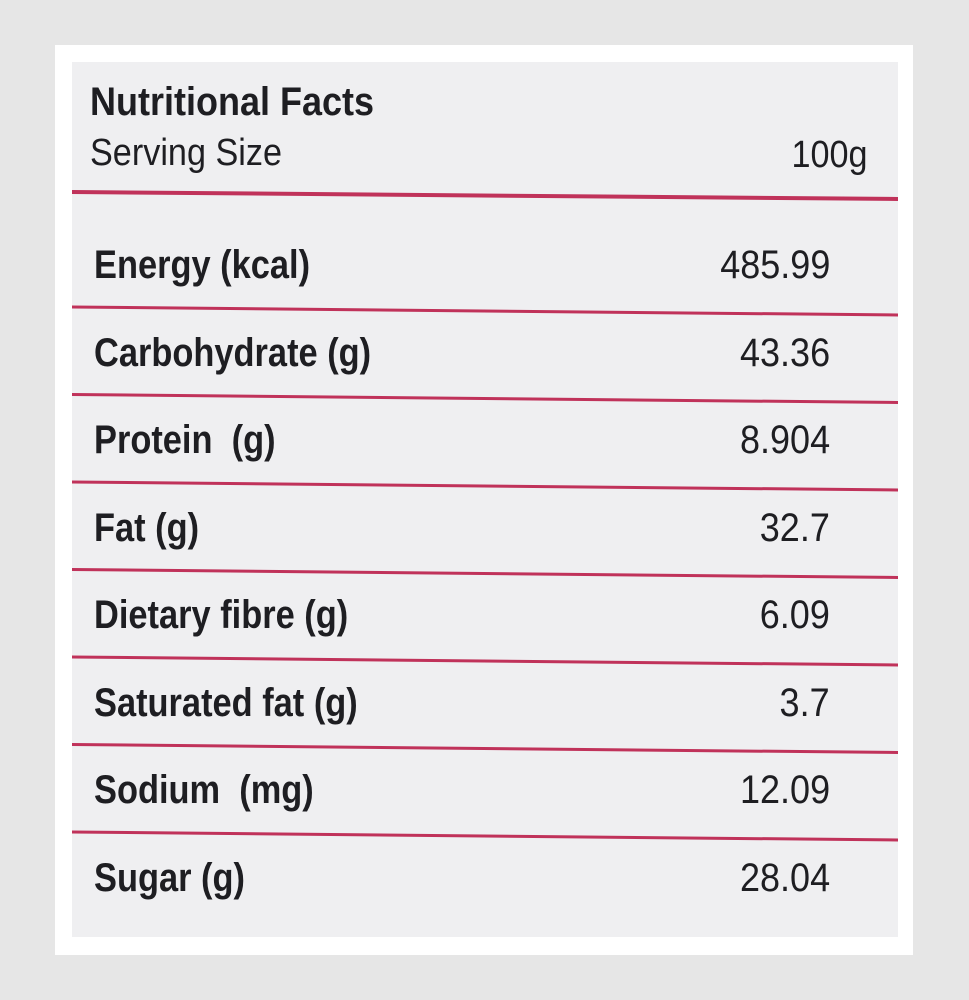  Describe the element at coordinates (147, 527) in the screenshot. I see `row-label: Fat (g)` at that location.